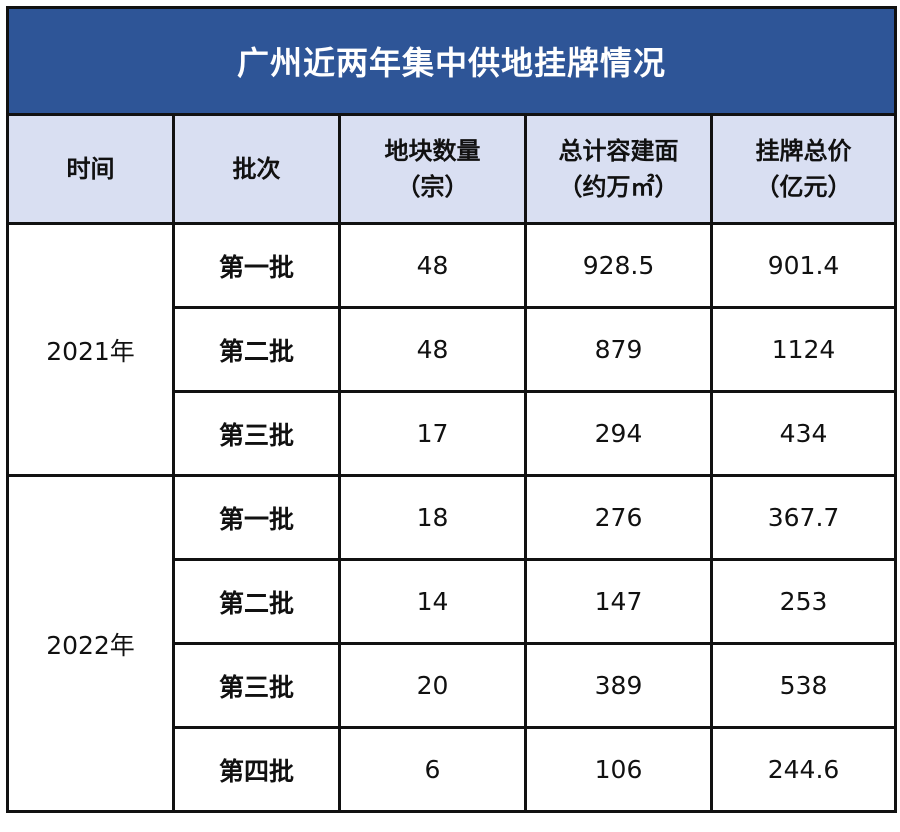 Image resolution: width=900 pixels, height=832 pixels. I want to click on area-cell: 879, so click(618, 349).